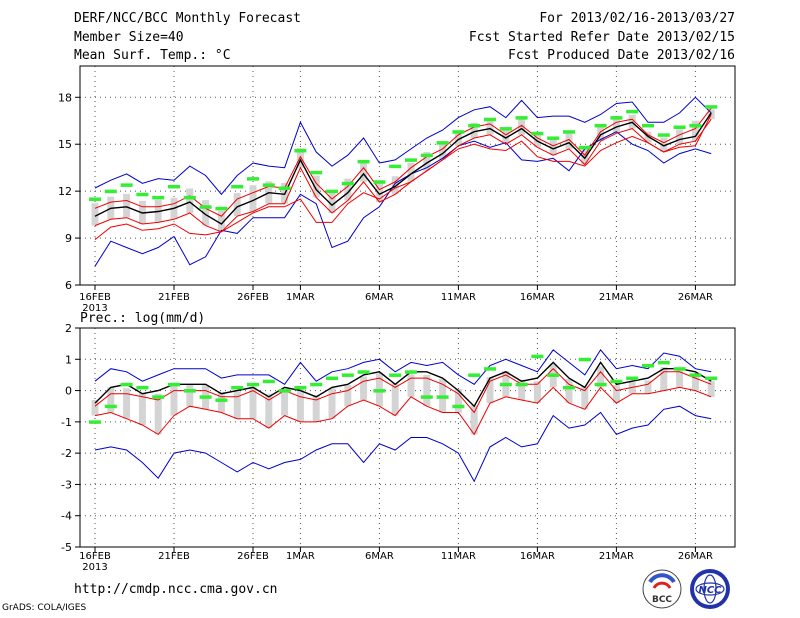  Describe the element at coordinates (66, 547) in the screenshot. I see `precipitation-ytick-label: -5` at that location.